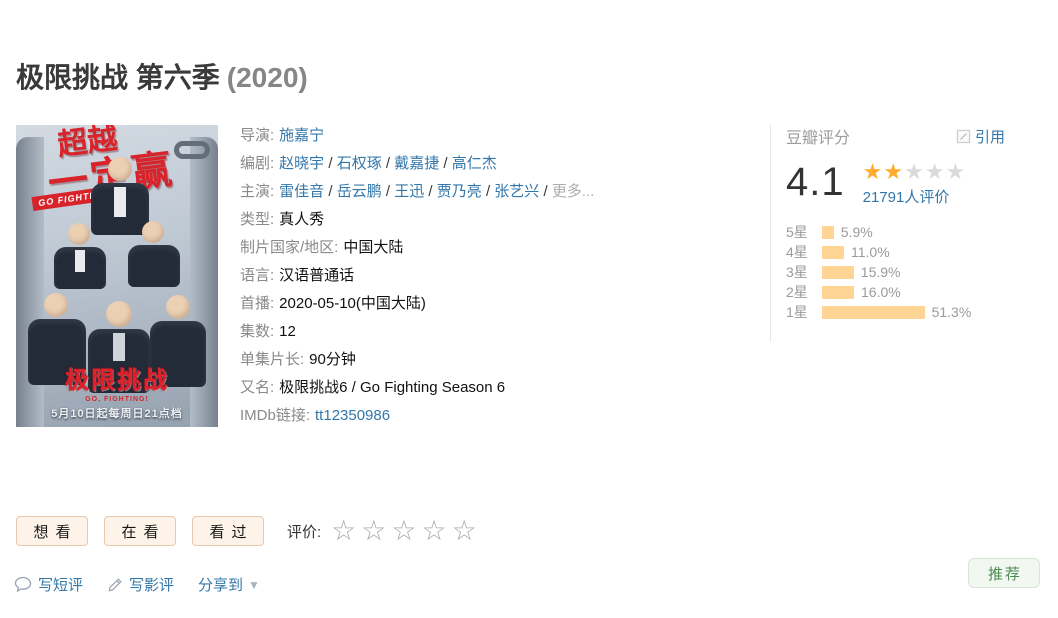  I want to click on info-label: 又名:, so click(257, 387).